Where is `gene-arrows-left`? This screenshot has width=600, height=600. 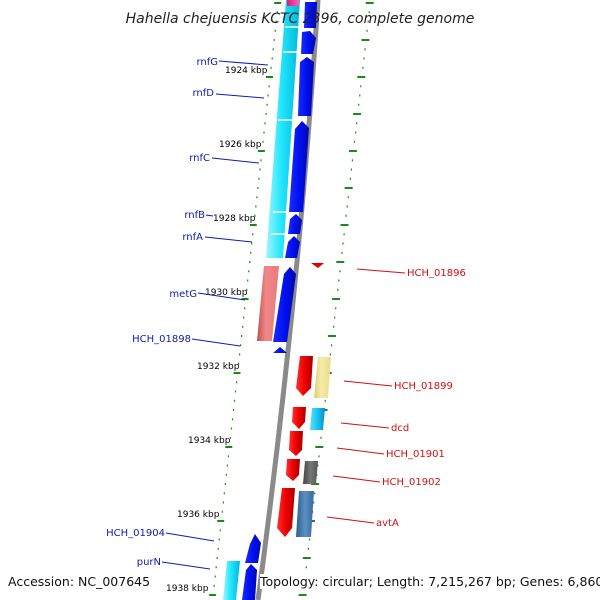
gene-arrows-left is located at coordinates (279, 301).